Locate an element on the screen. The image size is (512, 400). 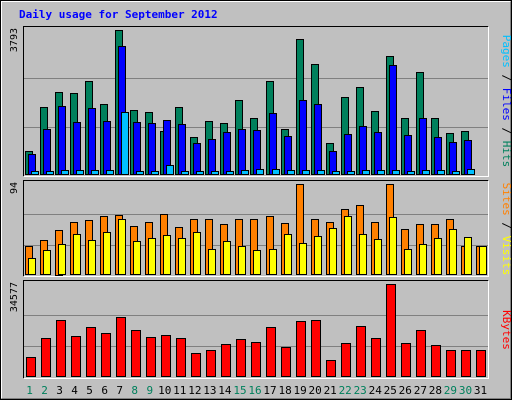
x-tick-label-day-12: 12 is located at coordinates (194, 390).